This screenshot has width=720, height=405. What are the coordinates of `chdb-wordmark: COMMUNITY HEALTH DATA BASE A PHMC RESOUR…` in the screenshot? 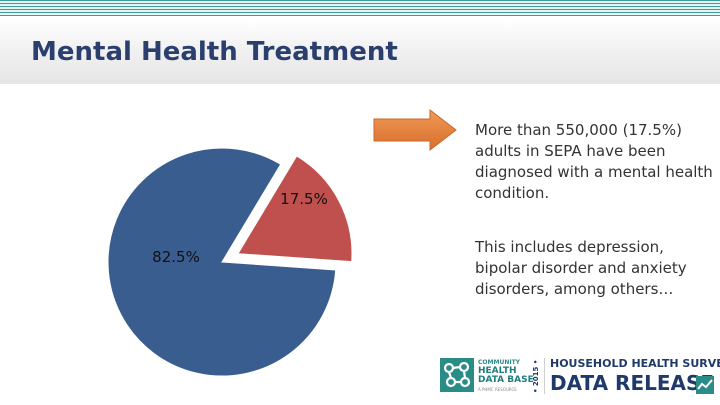 It's located at (506, 375).